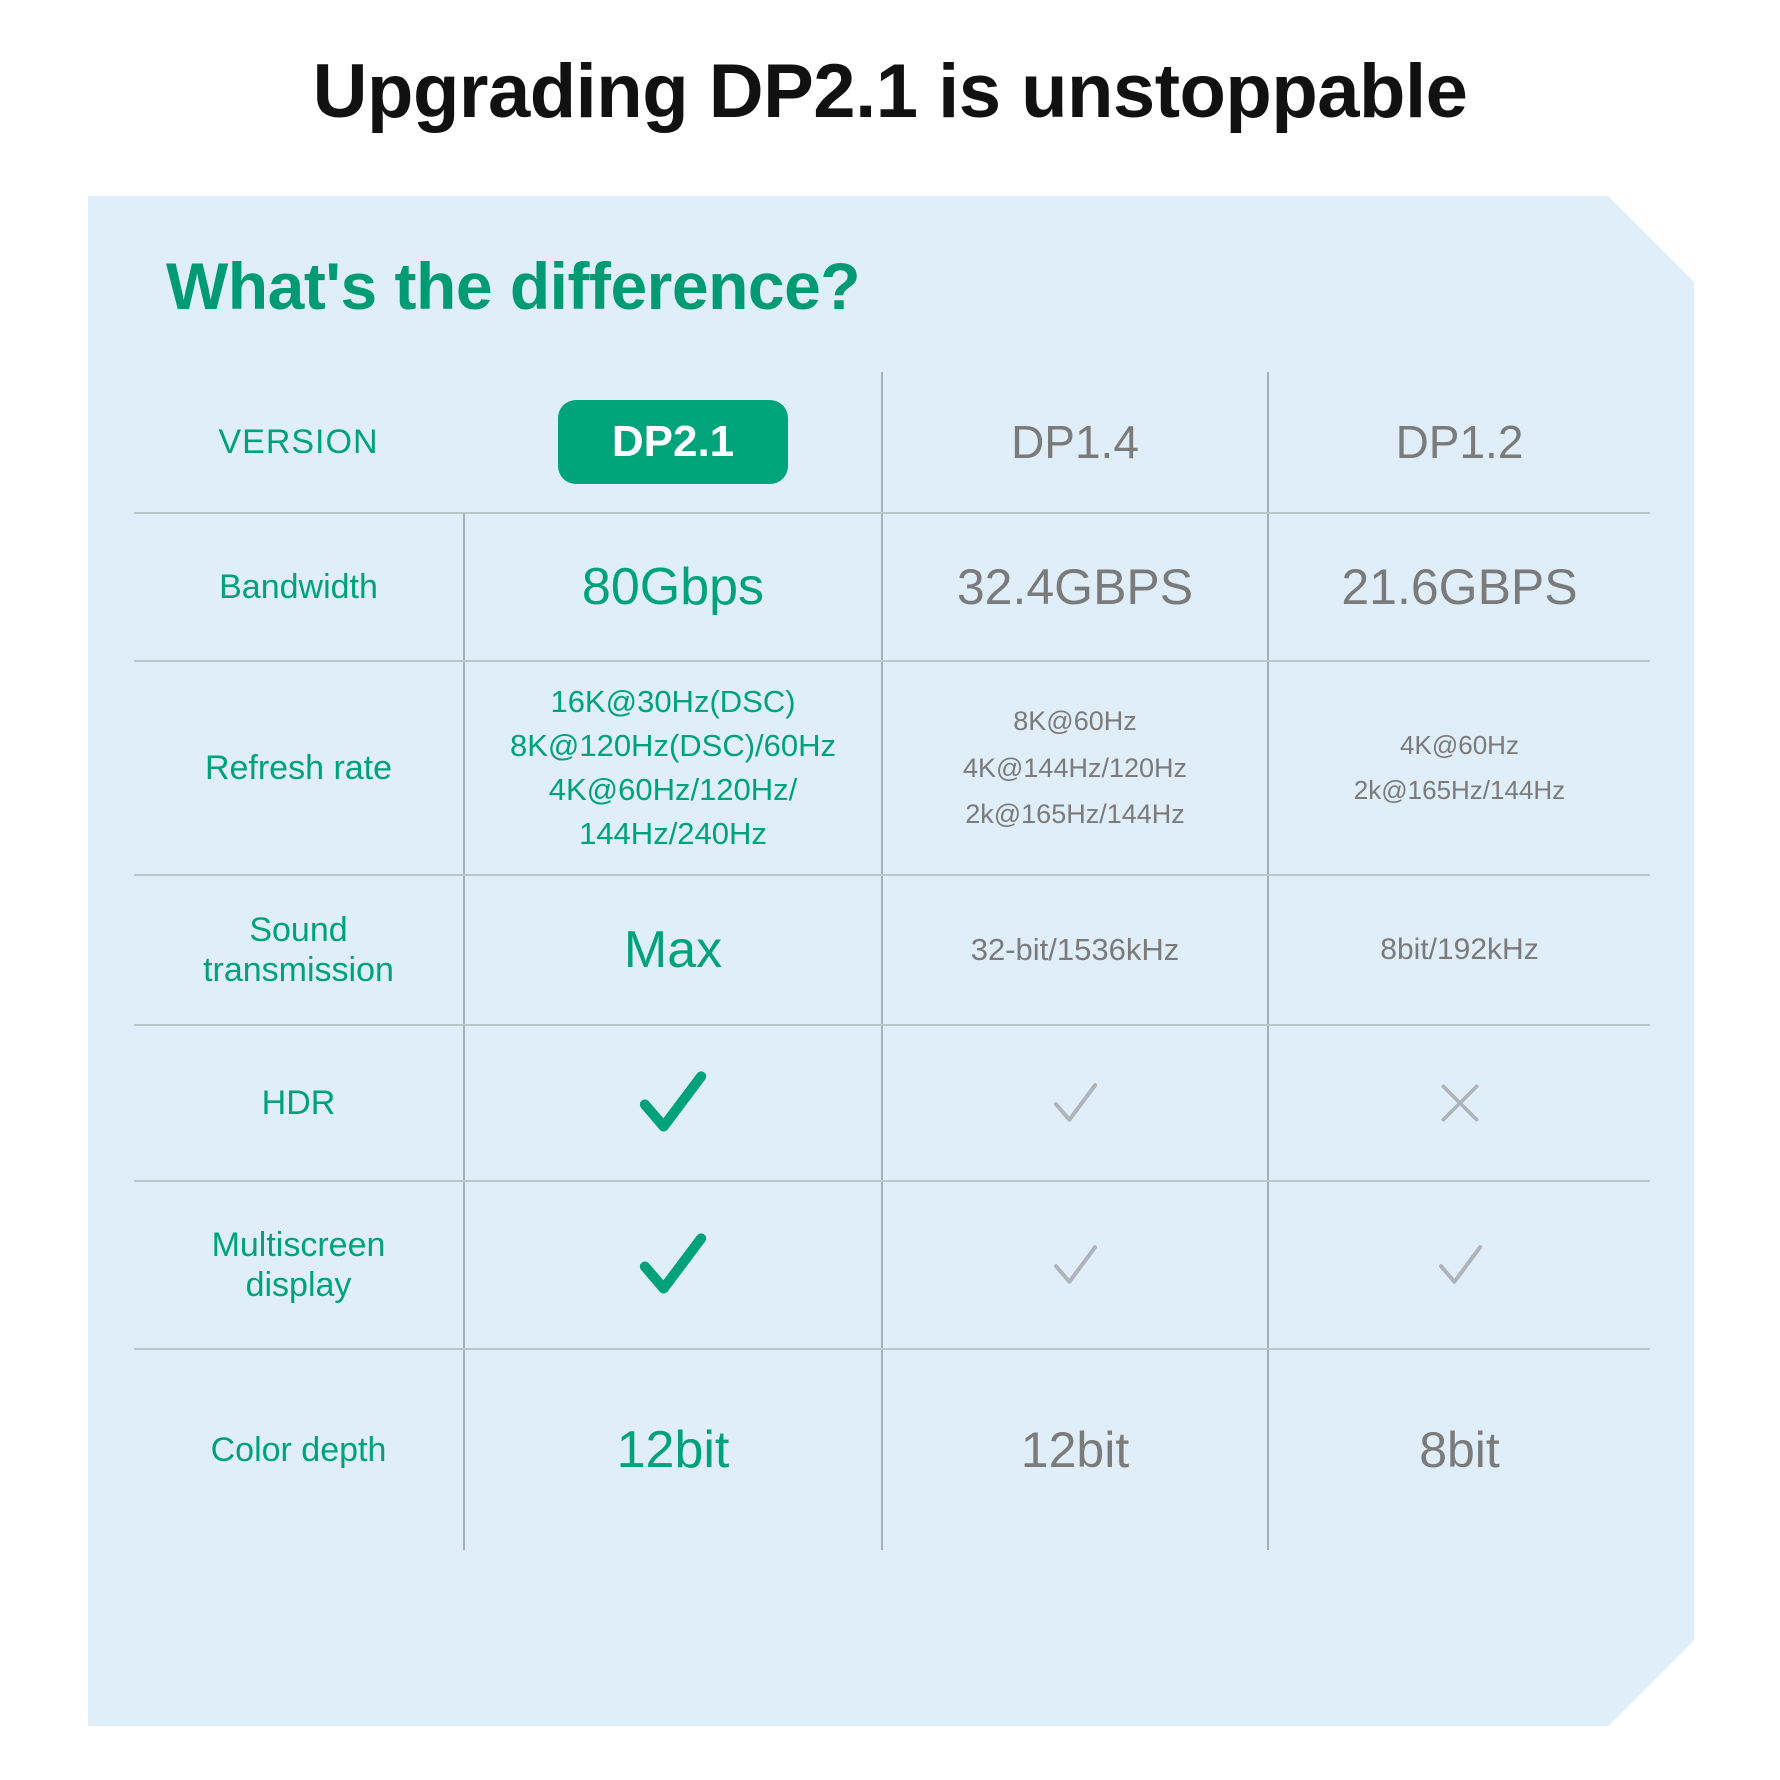 The image size is (1780, 1780). I want to click on row-label-lines: Multiscreen display, so click(298, 1265).